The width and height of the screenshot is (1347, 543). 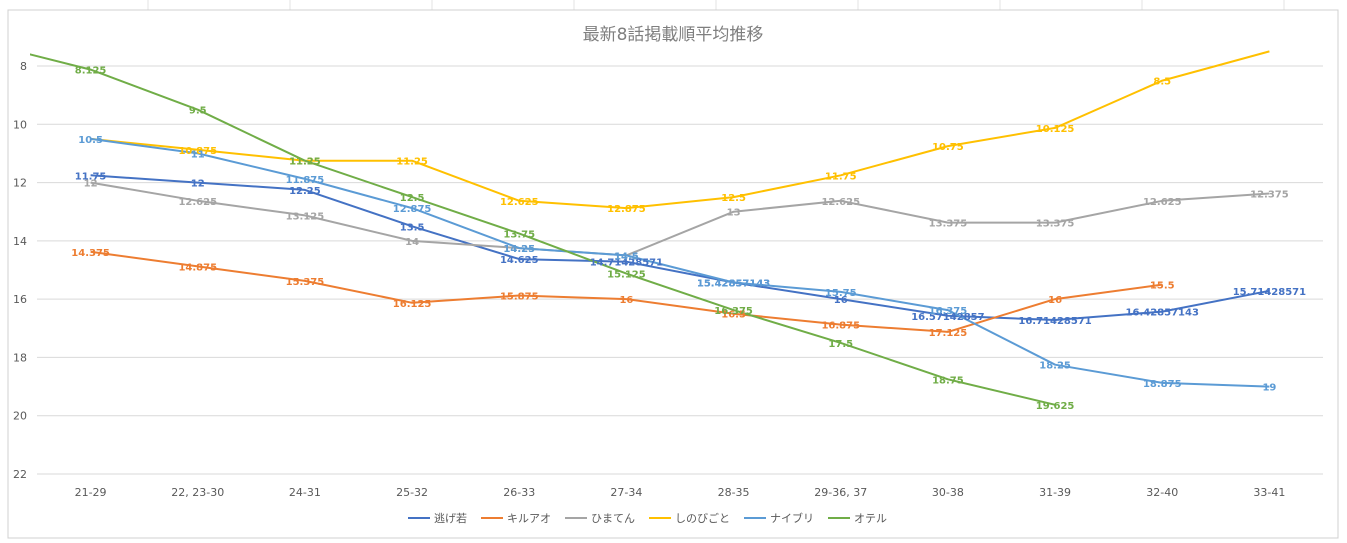 I want to click on data-label: 12.375, so click(x=1269, y=195).